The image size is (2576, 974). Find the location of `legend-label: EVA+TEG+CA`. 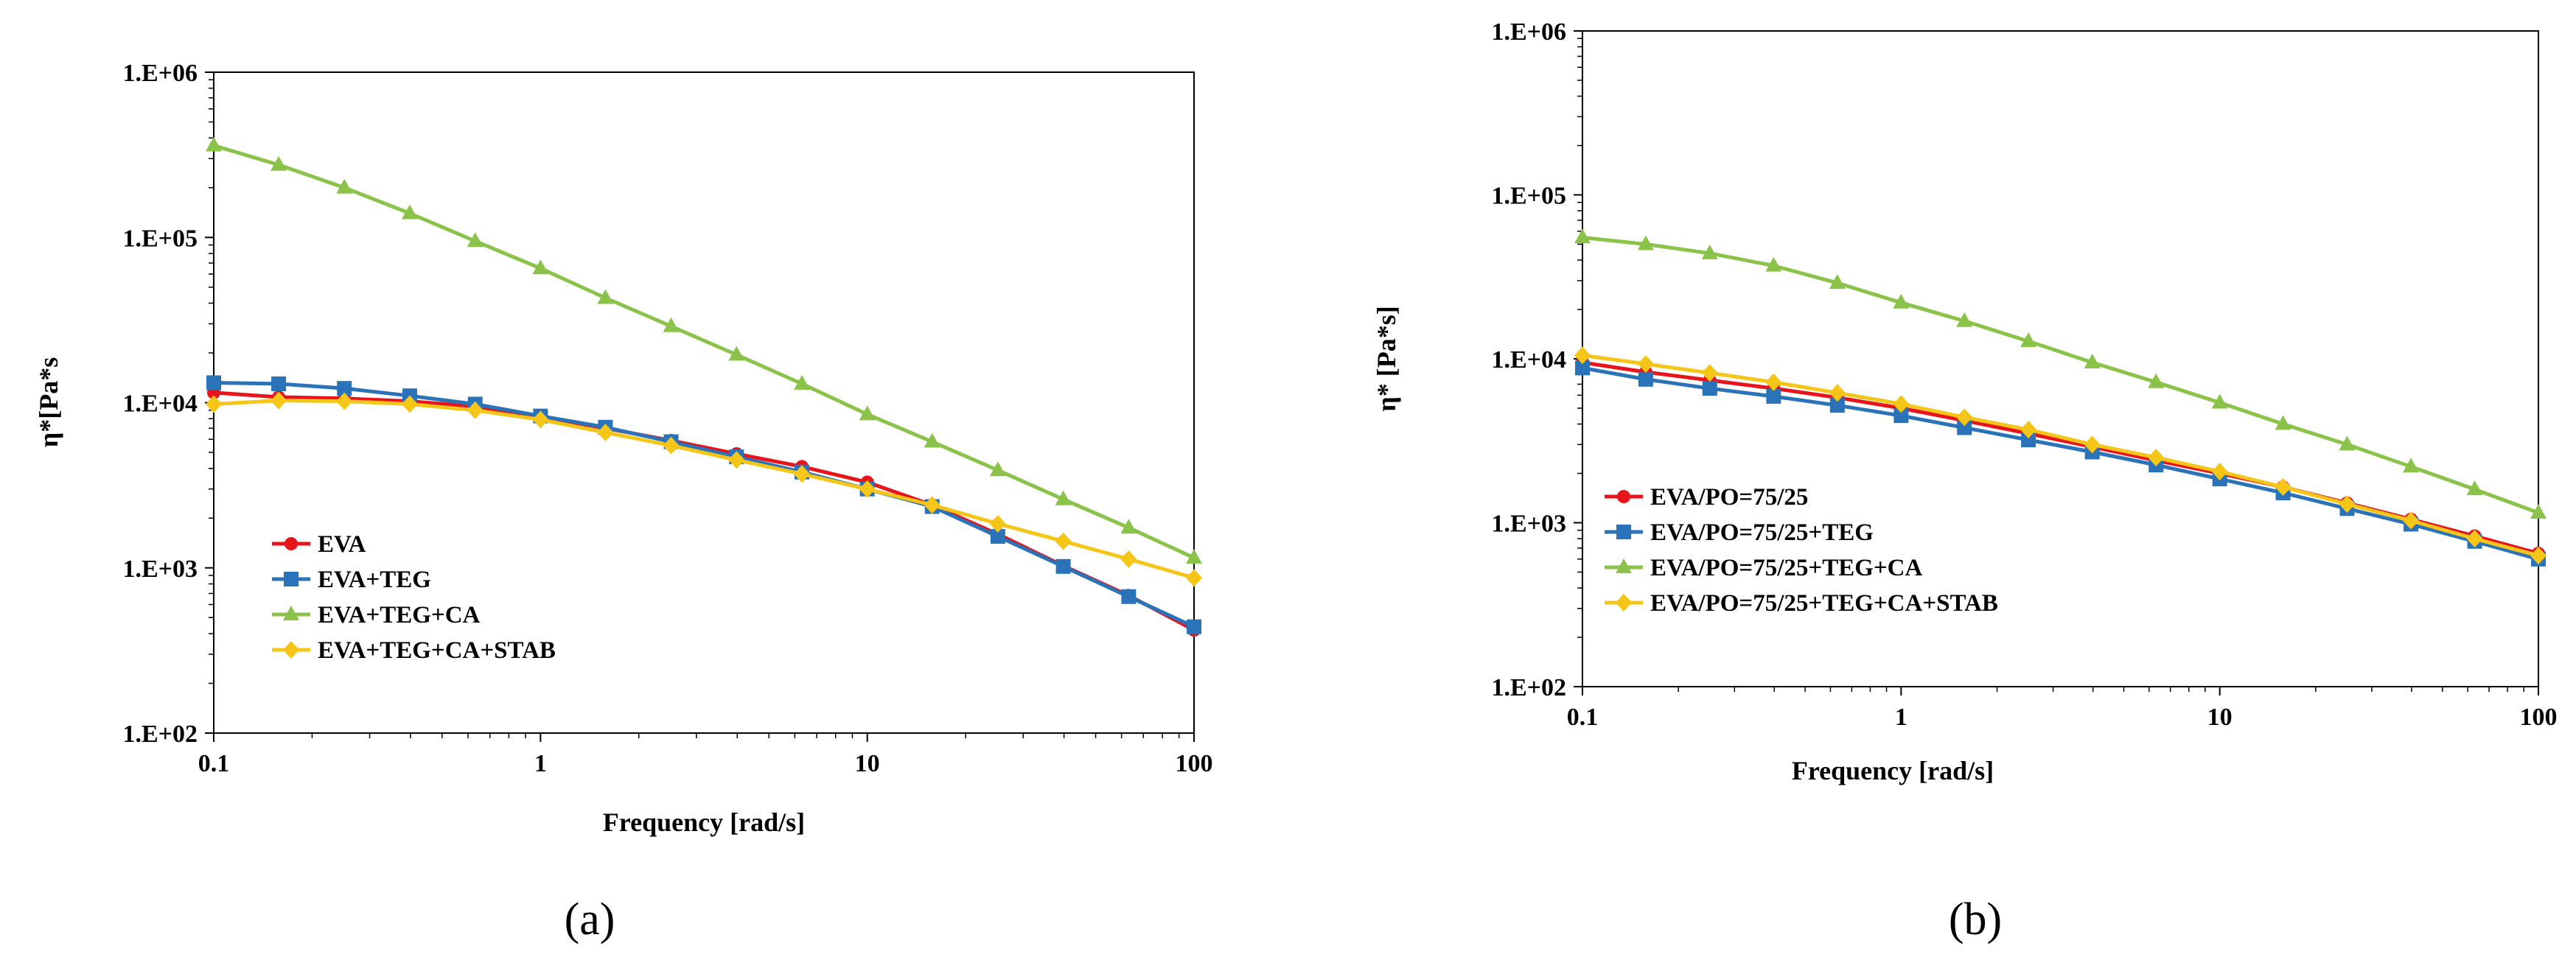

legend-label: EVA+TEG+CA is located at coordinates (399, 615).